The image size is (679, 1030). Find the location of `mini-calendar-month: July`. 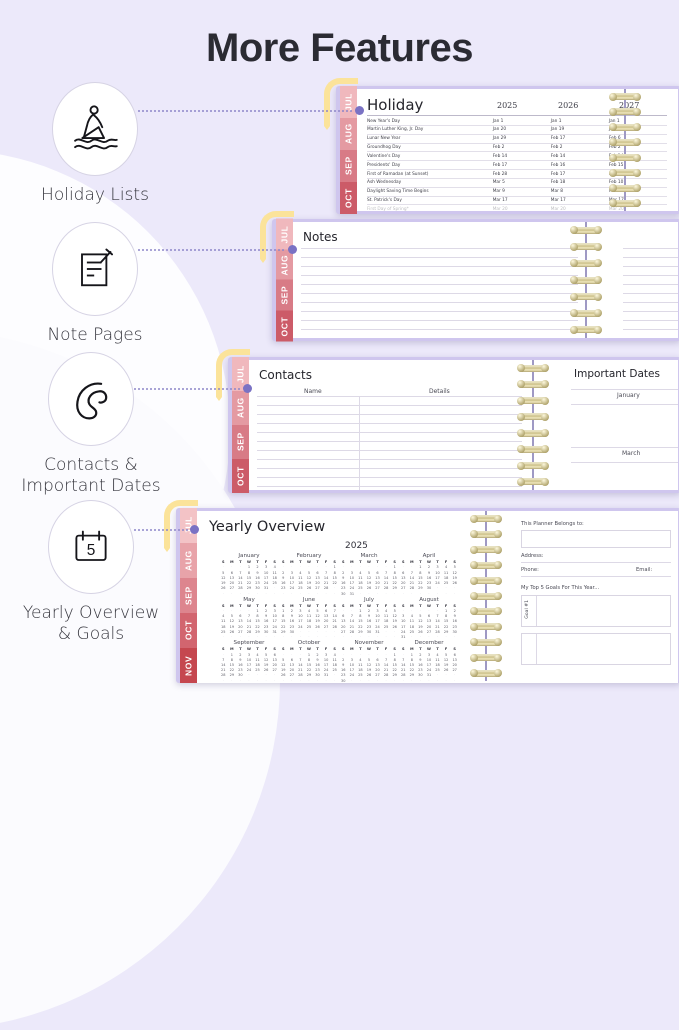

mini-calendar-month: July is located at coordinates (369, 599).